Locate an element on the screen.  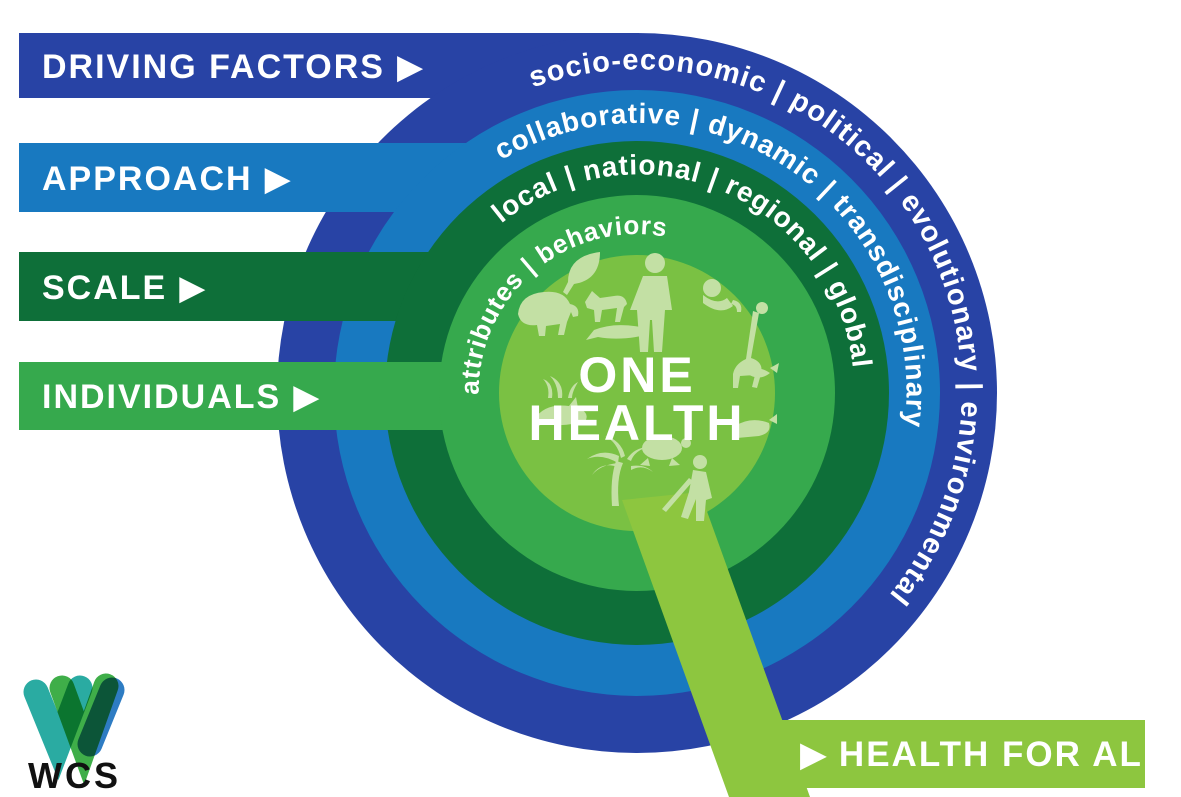
wcs-logo is located at coordinates (74, 729).